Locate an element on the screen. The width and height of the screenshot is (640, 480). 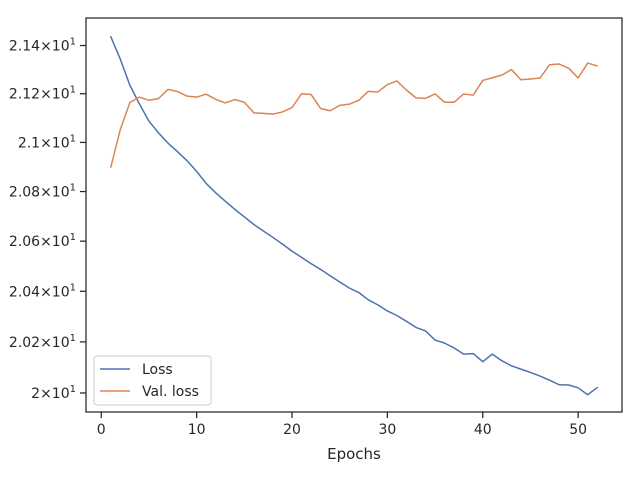
y-tick-label: 2.12×10¹ is located at coordinates (42, 94).